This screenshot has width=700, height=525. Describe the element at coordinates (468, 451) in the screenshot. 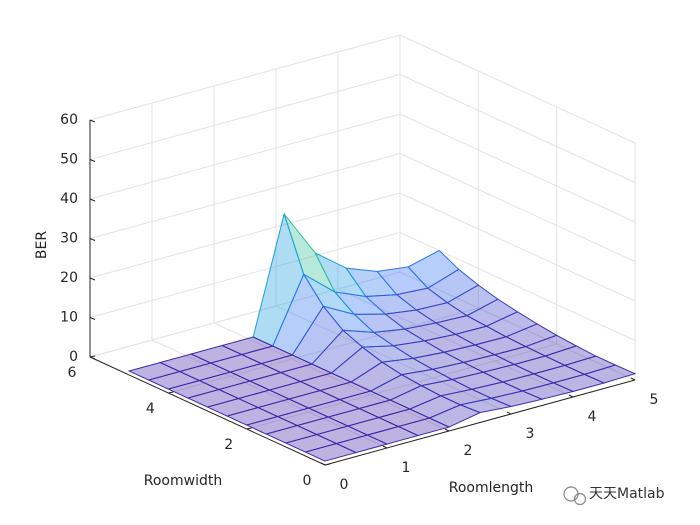

I see `x-tick-label: 2` at that location.